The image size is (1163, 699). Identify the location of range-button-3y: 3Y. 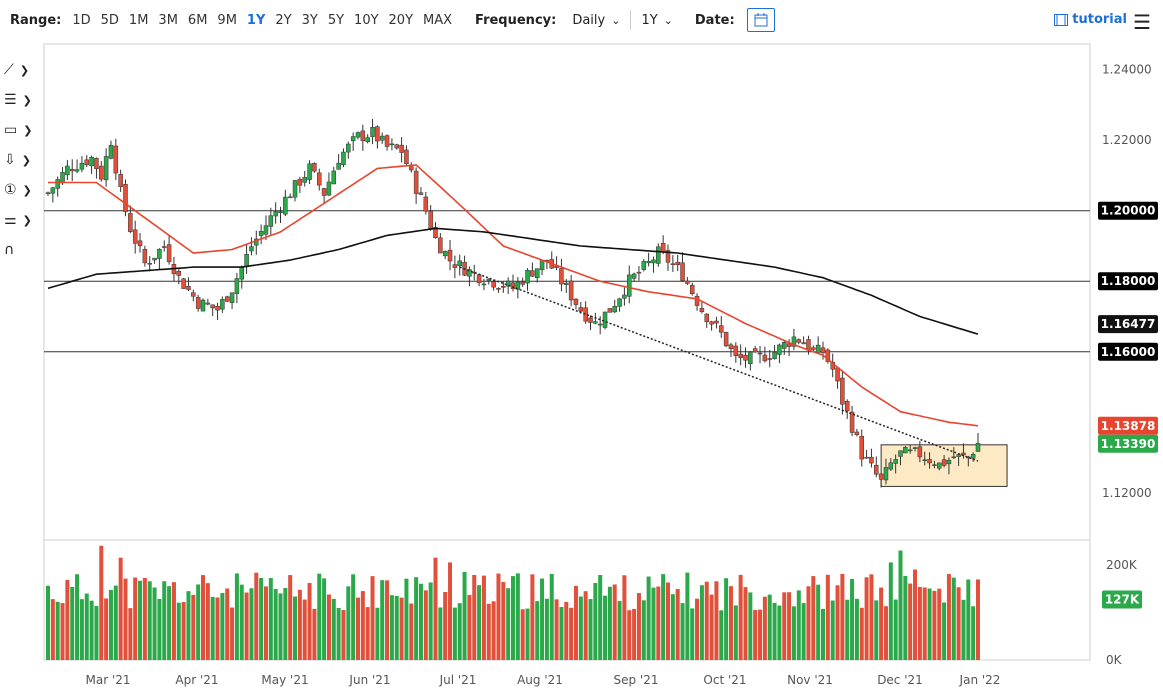
(309, 20).